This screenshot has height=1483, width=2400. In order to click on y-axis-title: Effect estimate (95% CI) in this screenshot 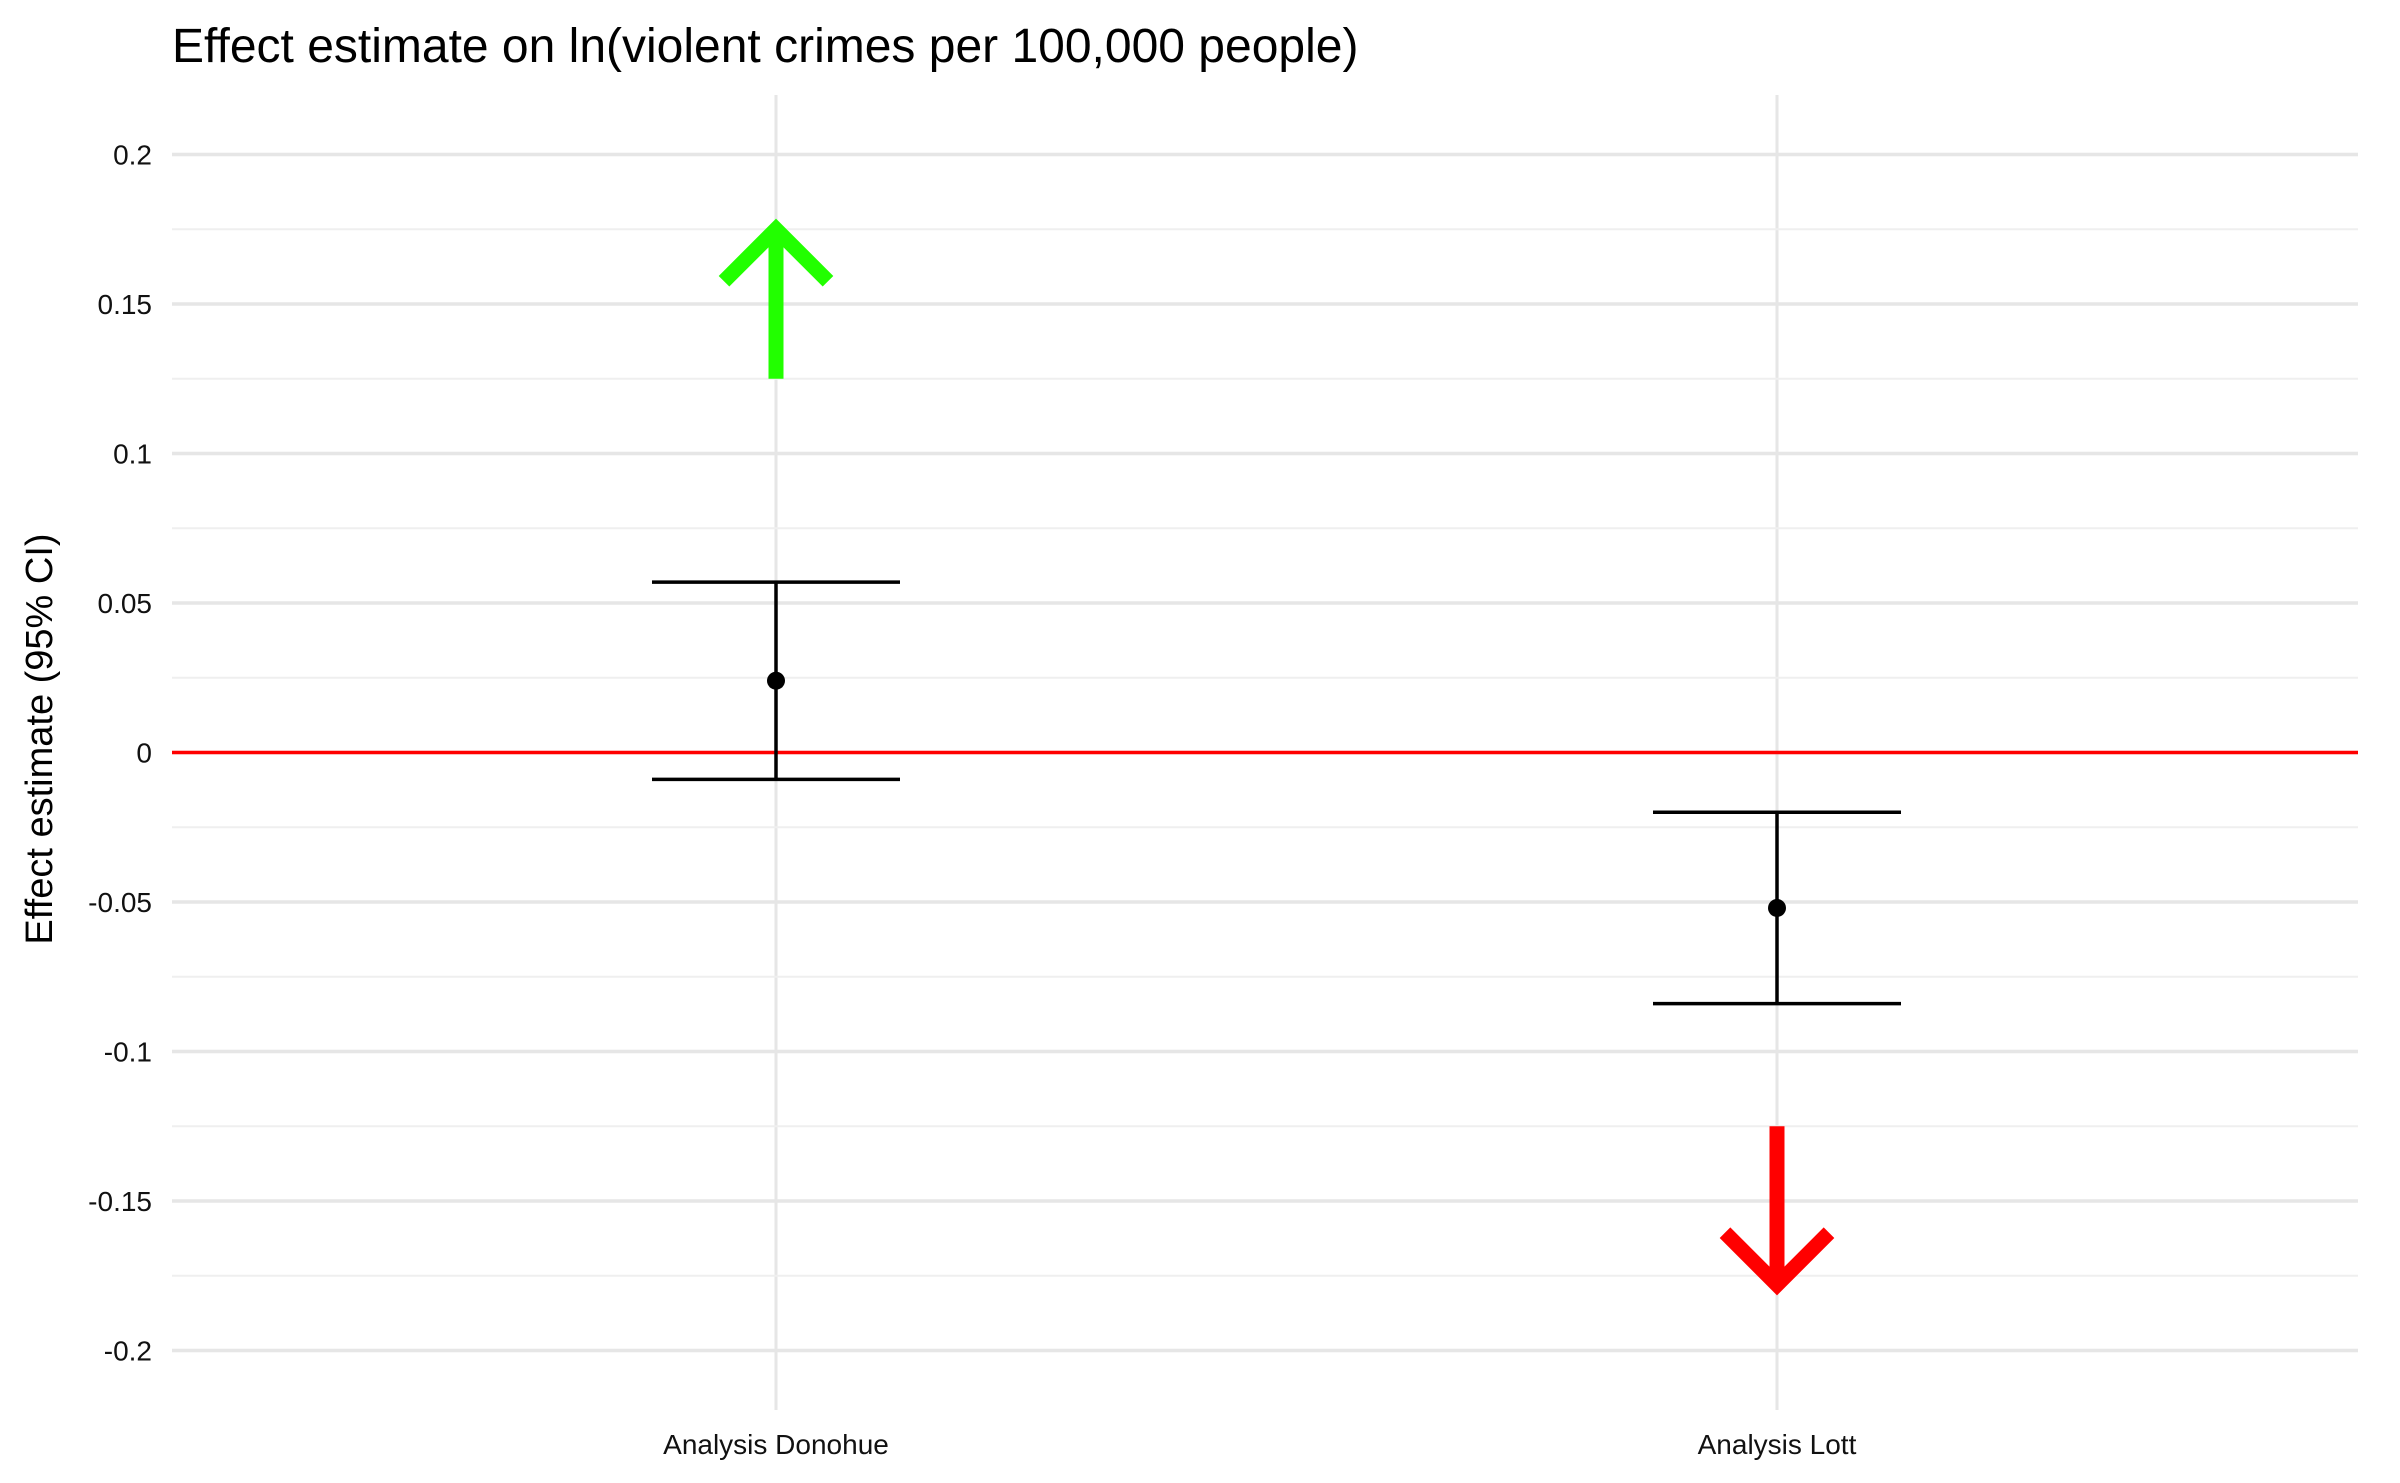, I will do `click(40, 738)`.